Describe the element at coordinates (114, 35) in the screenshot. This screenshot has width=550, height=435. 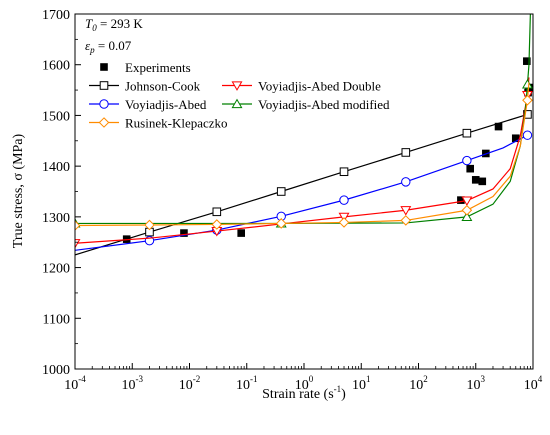
I see `annotation-layer: T0 = 293 K εp = 0.07` at that location.